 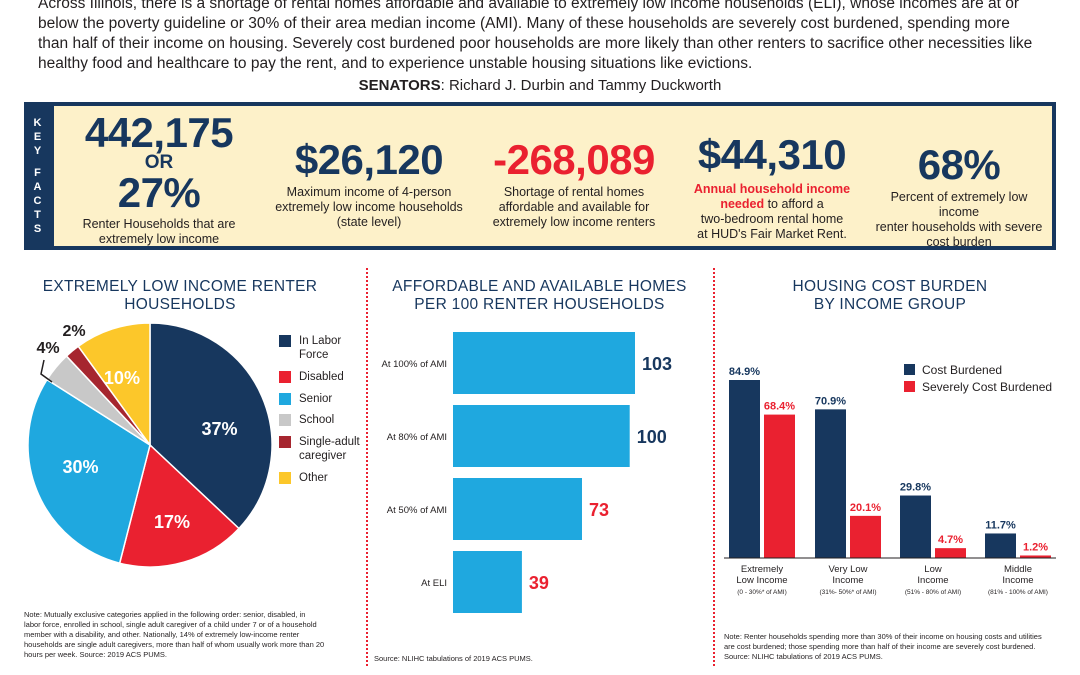 What do you see at coordinates (959, 227) in the screenshot?
I see `desc-line: renter households with severe` at bounding box center [959, 227].